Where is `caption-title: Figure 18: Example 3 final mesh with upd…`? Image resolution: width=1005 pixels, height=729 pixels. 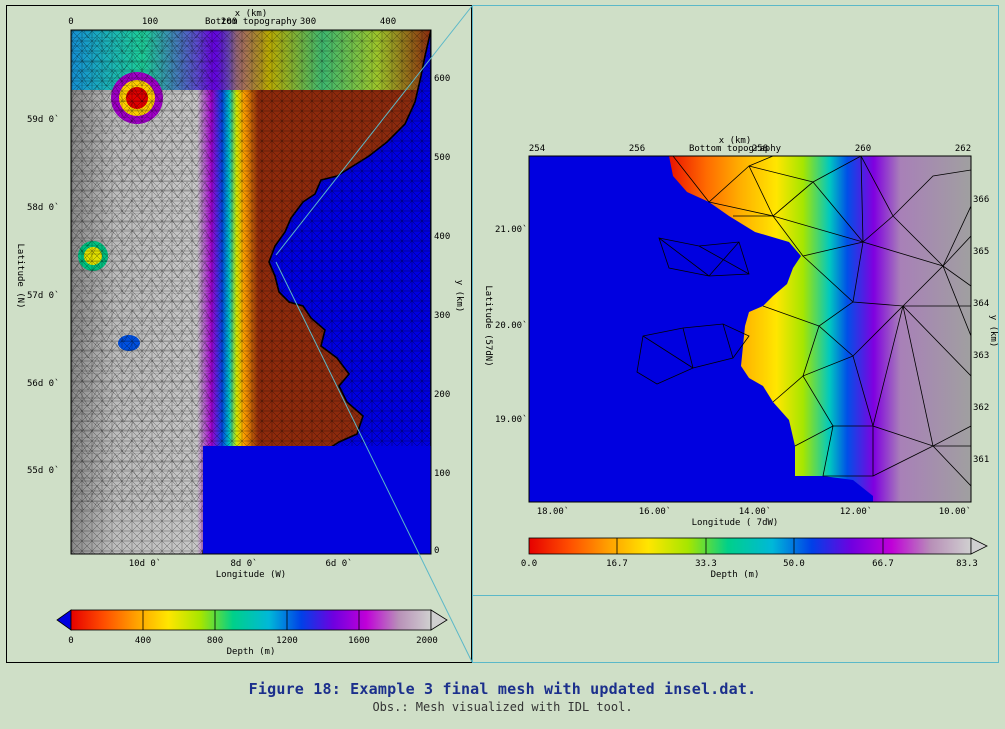
caption-title: Figure 18: Example 3 final mesh with upd… is located at coordinates (502, 689).